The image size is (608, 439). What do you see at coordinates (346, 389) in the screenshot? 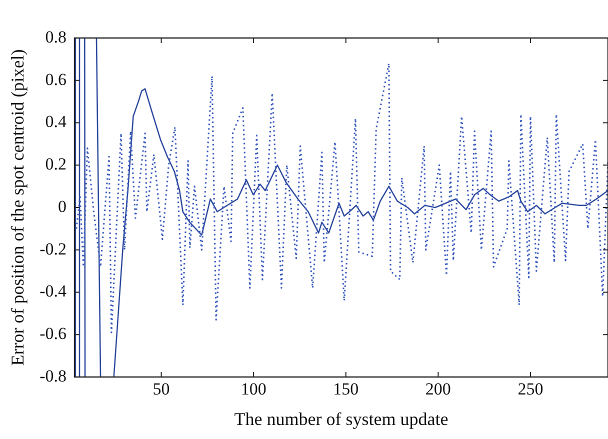
I see `x-tick-label: 150` at bounding box center [346, 389].